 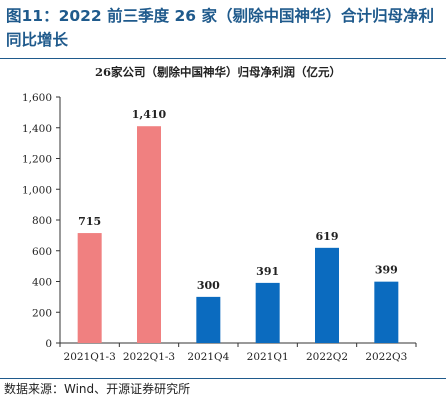 What do you see at coordinates (42, 283) in the screenshot?
I see `y-tick-label: 400` at bounding box center [42, 283].